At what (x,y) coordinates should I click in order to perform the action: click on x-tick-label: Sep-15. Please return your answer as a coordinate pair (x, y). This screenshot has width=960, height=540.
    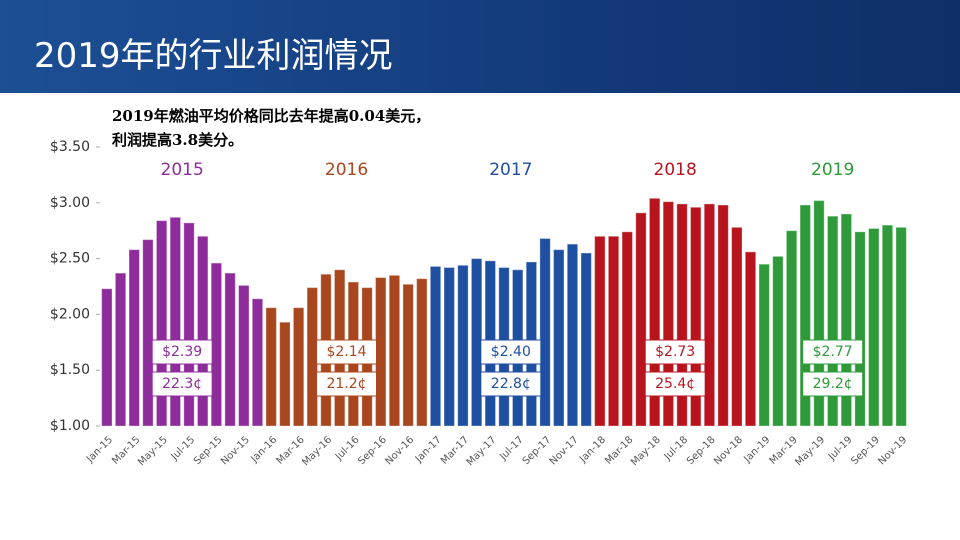
    Looking at the image, I should click on (208, 450).